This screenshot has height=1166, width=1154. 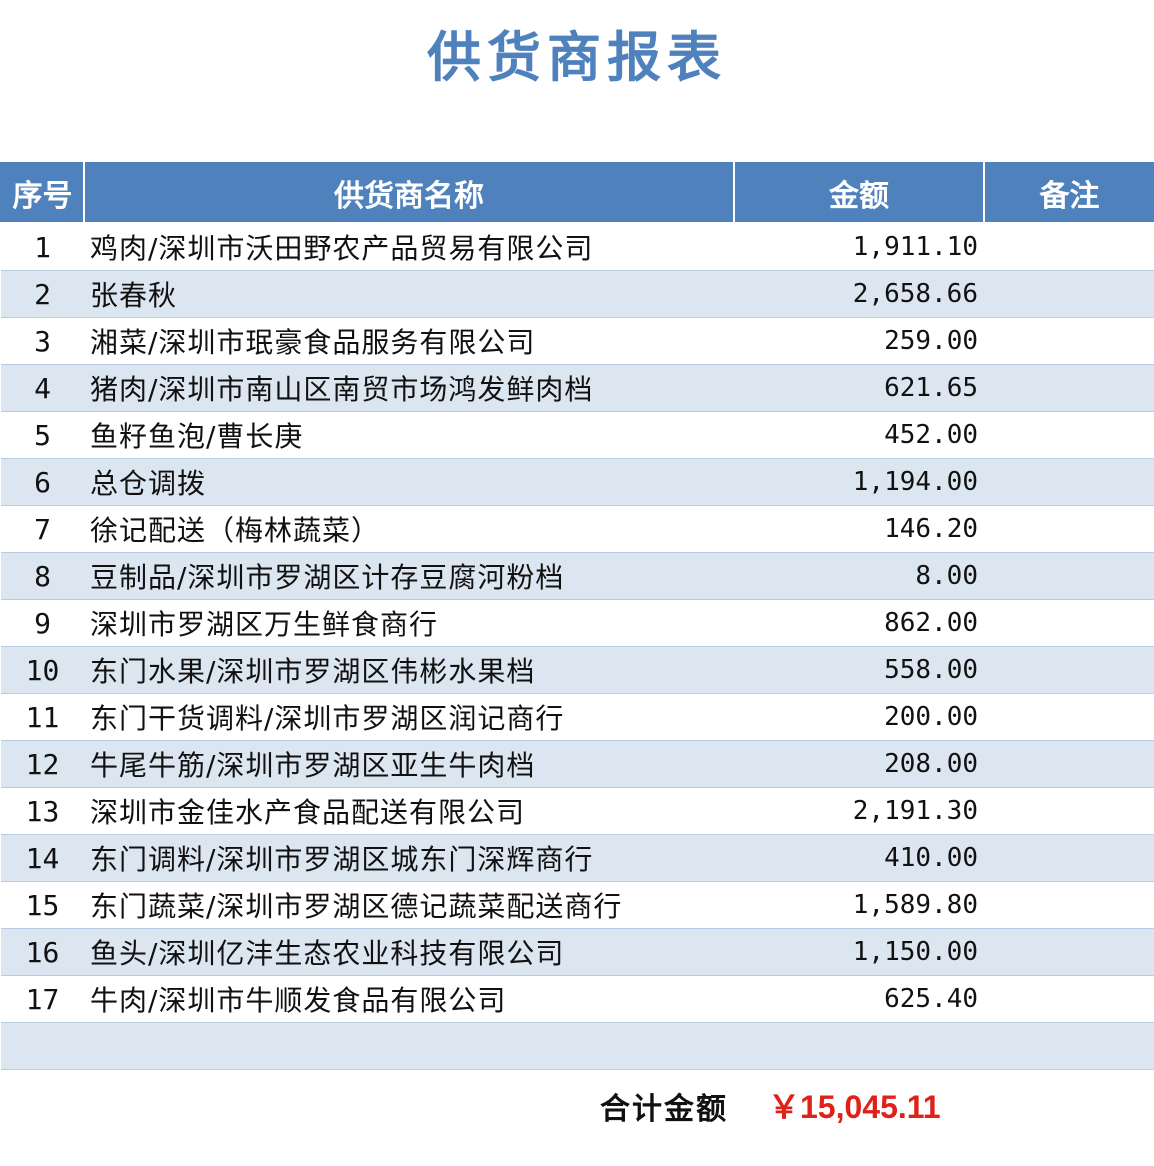 I want to click on table-row: 10 东门水果/深圳市罗湖区伟彬水果档 558.00, so click(x=577, y=670).